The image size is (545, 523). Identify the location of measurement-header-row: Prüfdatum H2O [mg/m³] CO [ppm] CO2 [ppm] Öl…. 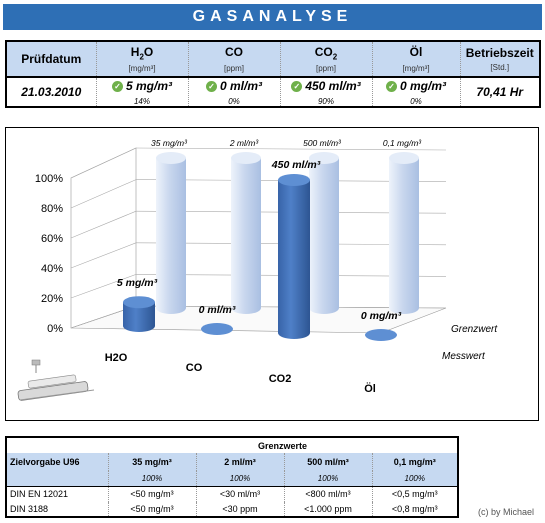
(273, 59).